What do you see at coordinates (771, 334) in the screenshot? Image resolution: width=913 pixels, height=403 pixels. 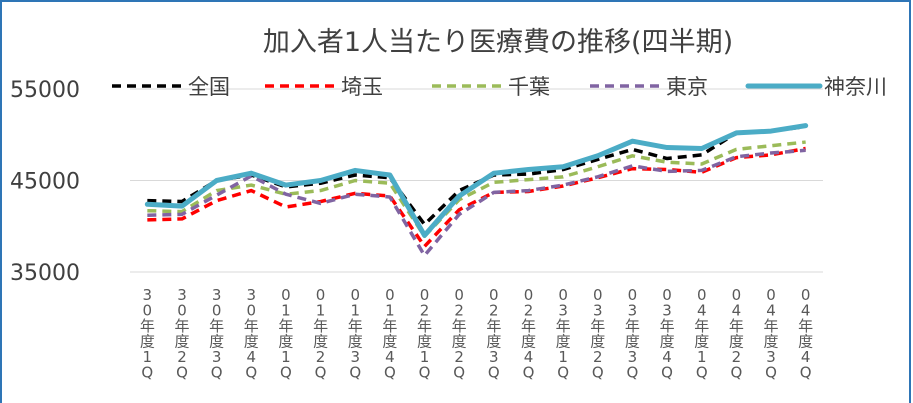 I see `x-tick-label: 0 4 年度 3 Q` at bounding box center [771, 334].